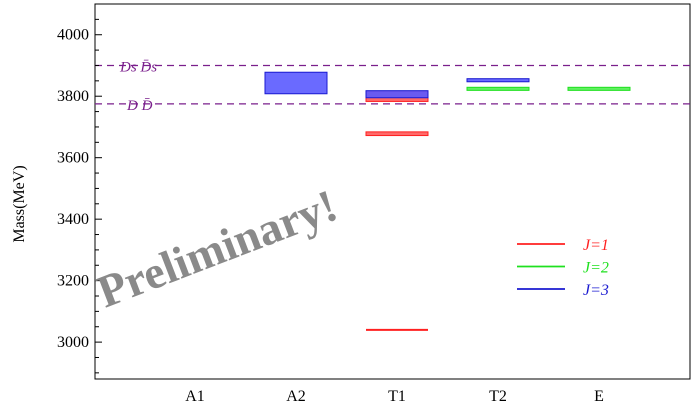 The width and height of the screenshot is (691, 413). Describe the element at coordinates (393, 86) in the screenshot. I see `threshold-lines: Ds D̄s D D̄` at that location.